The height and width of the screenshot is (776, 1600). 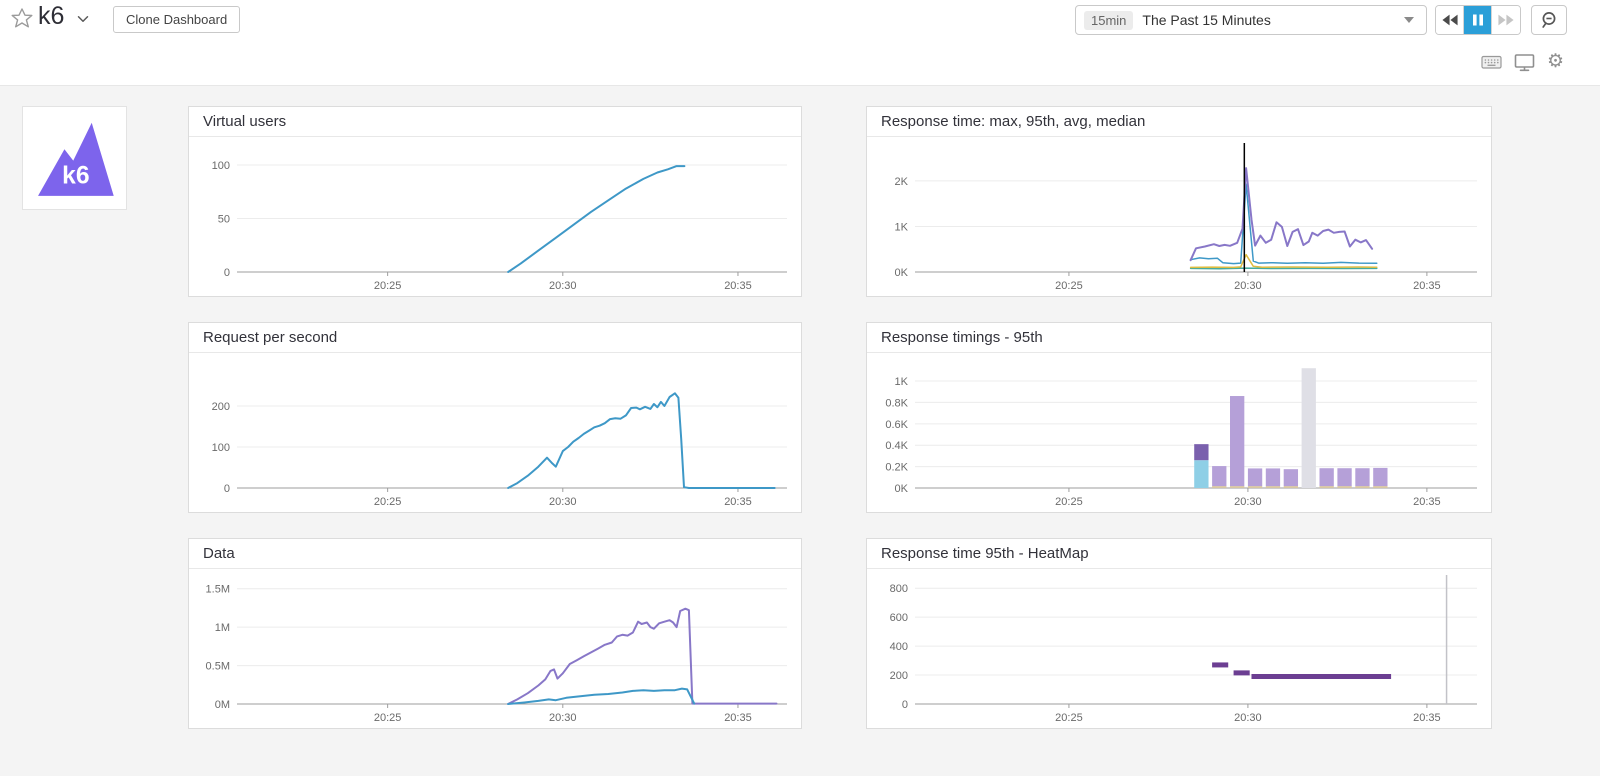 I want to click on panel-virtual-users: Virtual users 0 50 100 20:25 20:30 20:35, so click(x=495, y=201).